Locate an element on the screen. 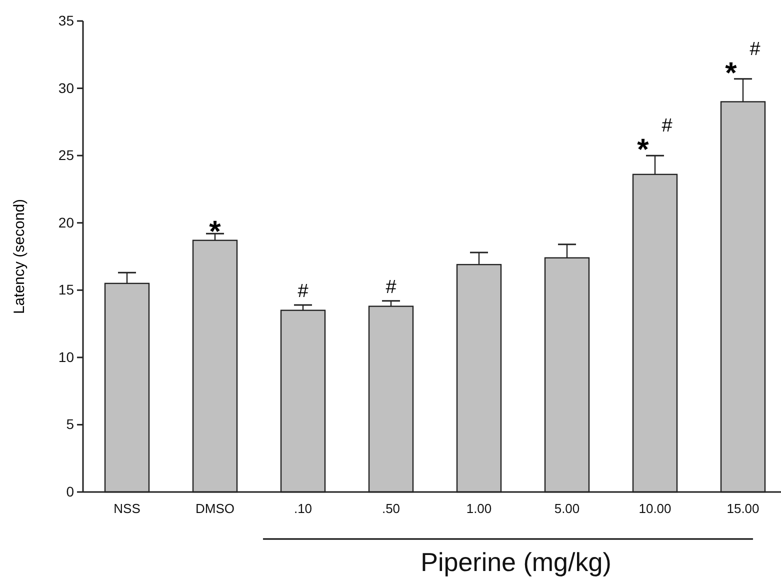  x-tick-label: 5.00 is located at coordinates (567, 508).